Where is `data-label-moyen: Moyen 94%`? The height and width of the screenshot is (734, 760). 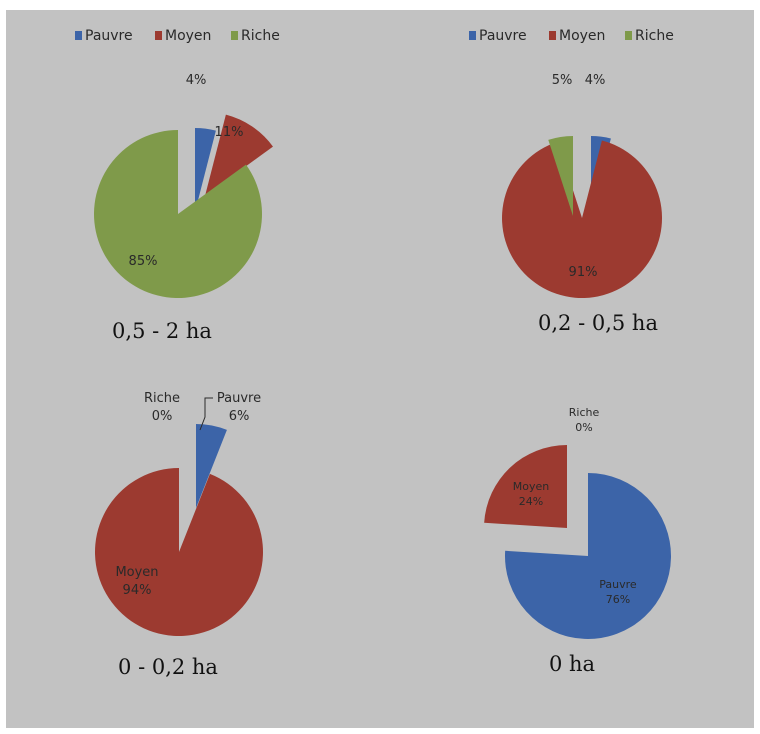
data-label-moyen: Moyen 94% is located at coordinates (136, 581).